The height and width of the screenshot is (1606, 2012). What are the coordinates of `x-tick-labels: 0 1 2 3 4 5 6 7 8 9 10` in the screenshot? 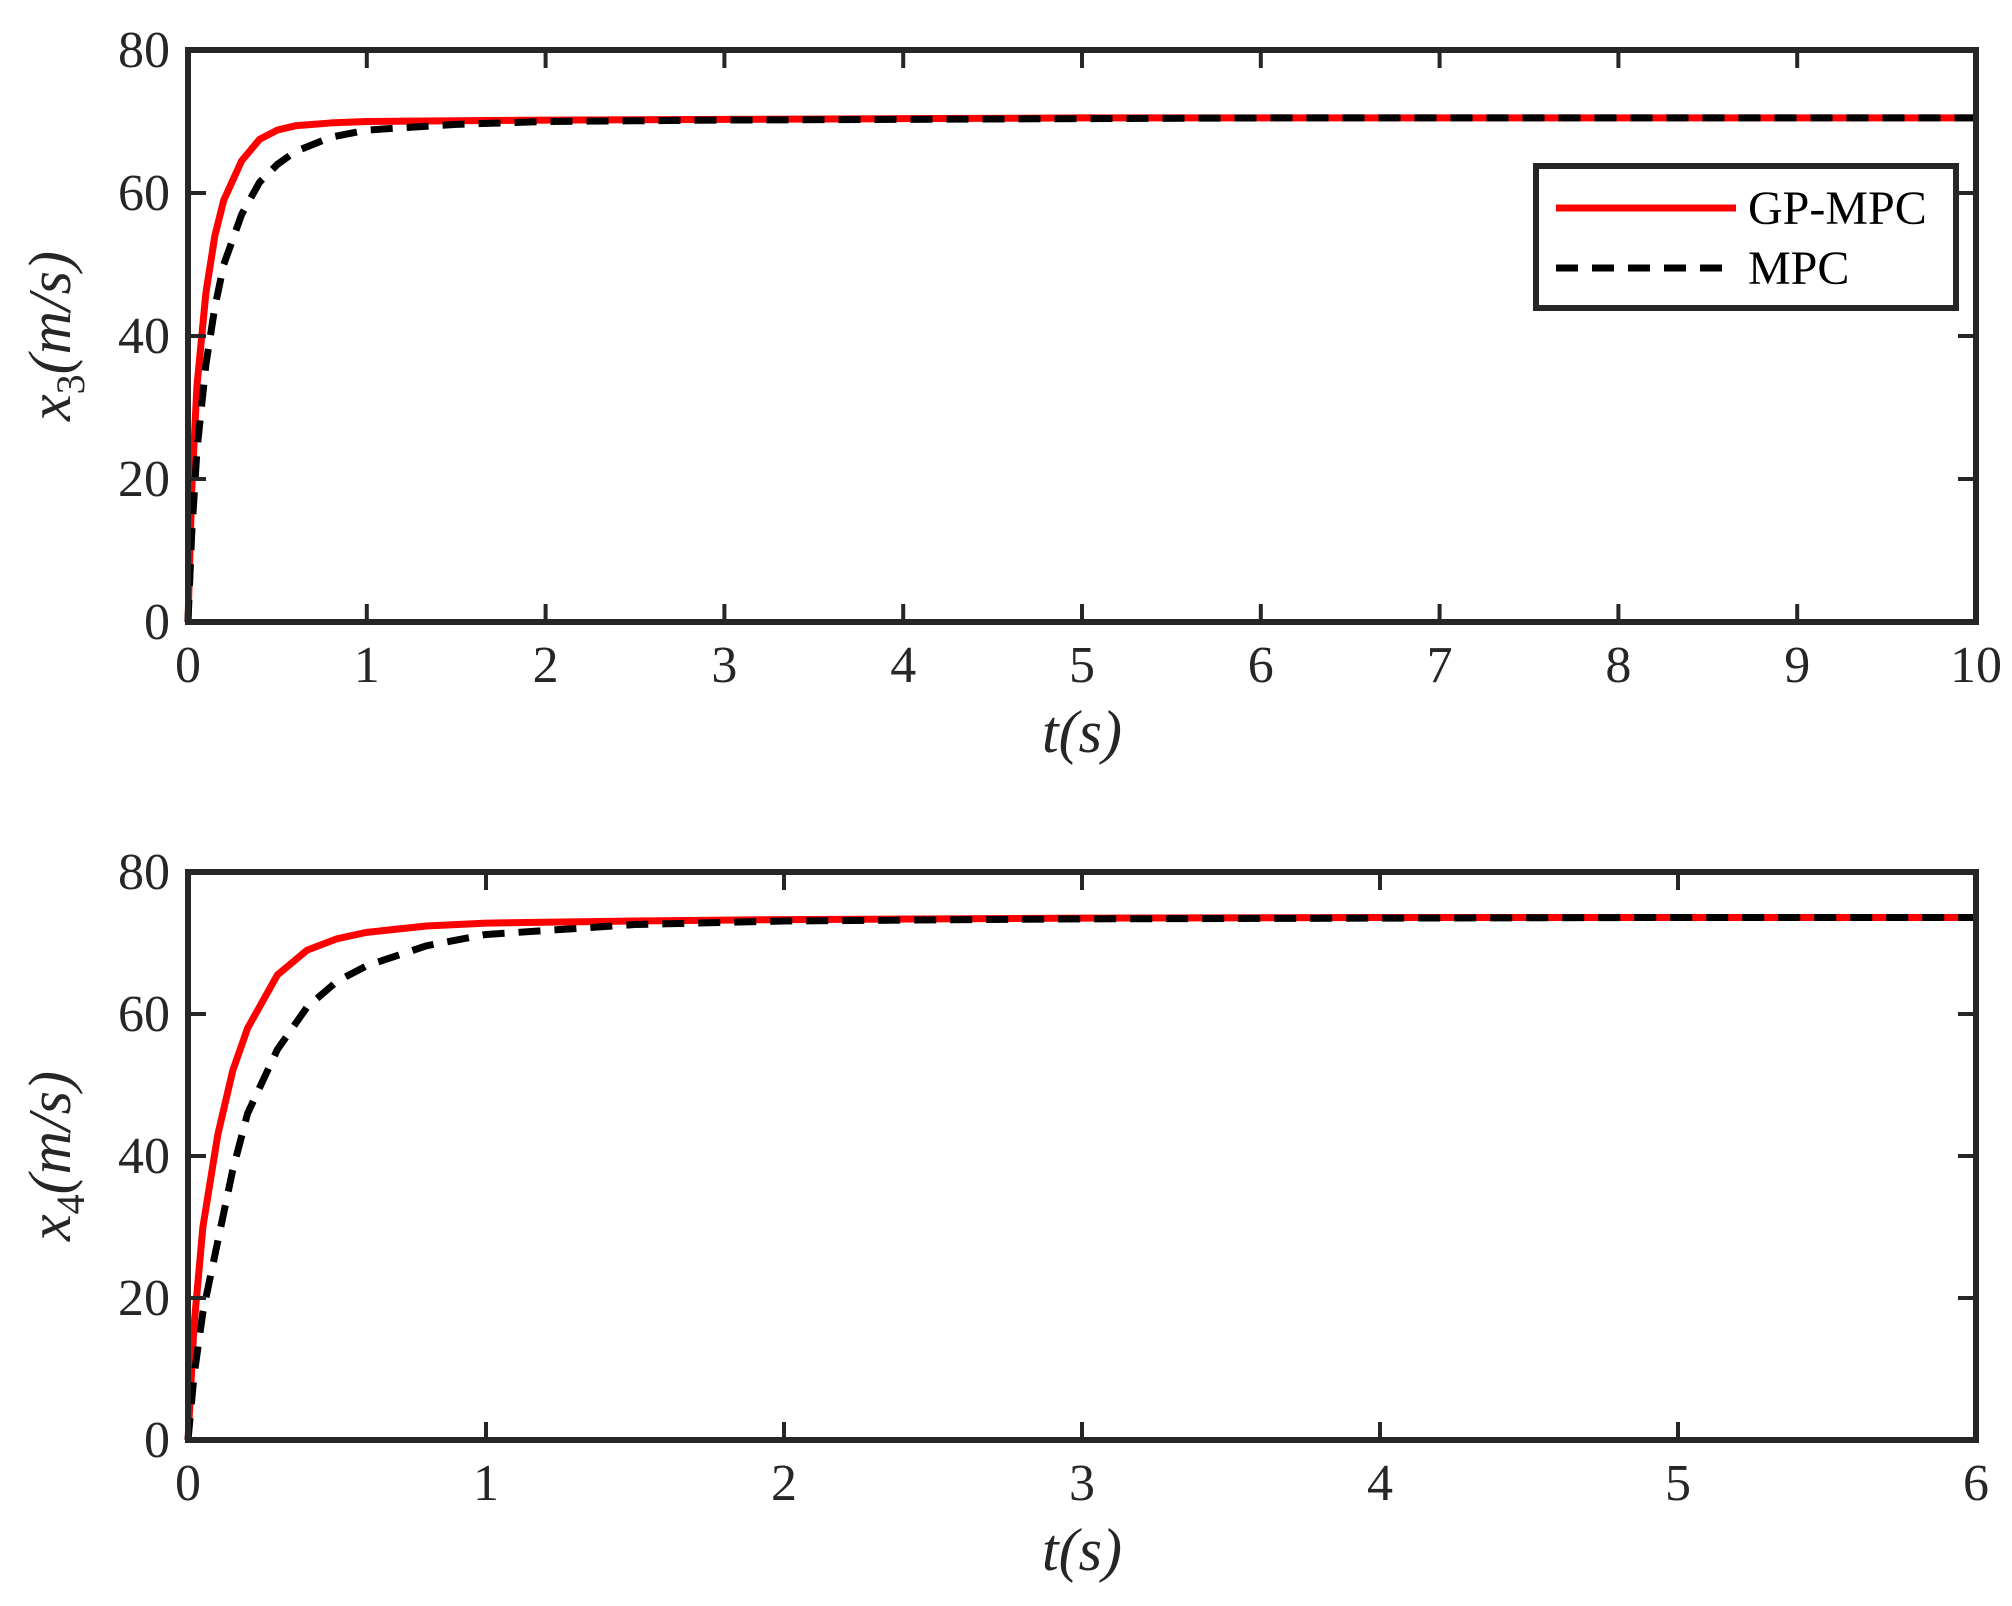 It's located at (1088, 665).